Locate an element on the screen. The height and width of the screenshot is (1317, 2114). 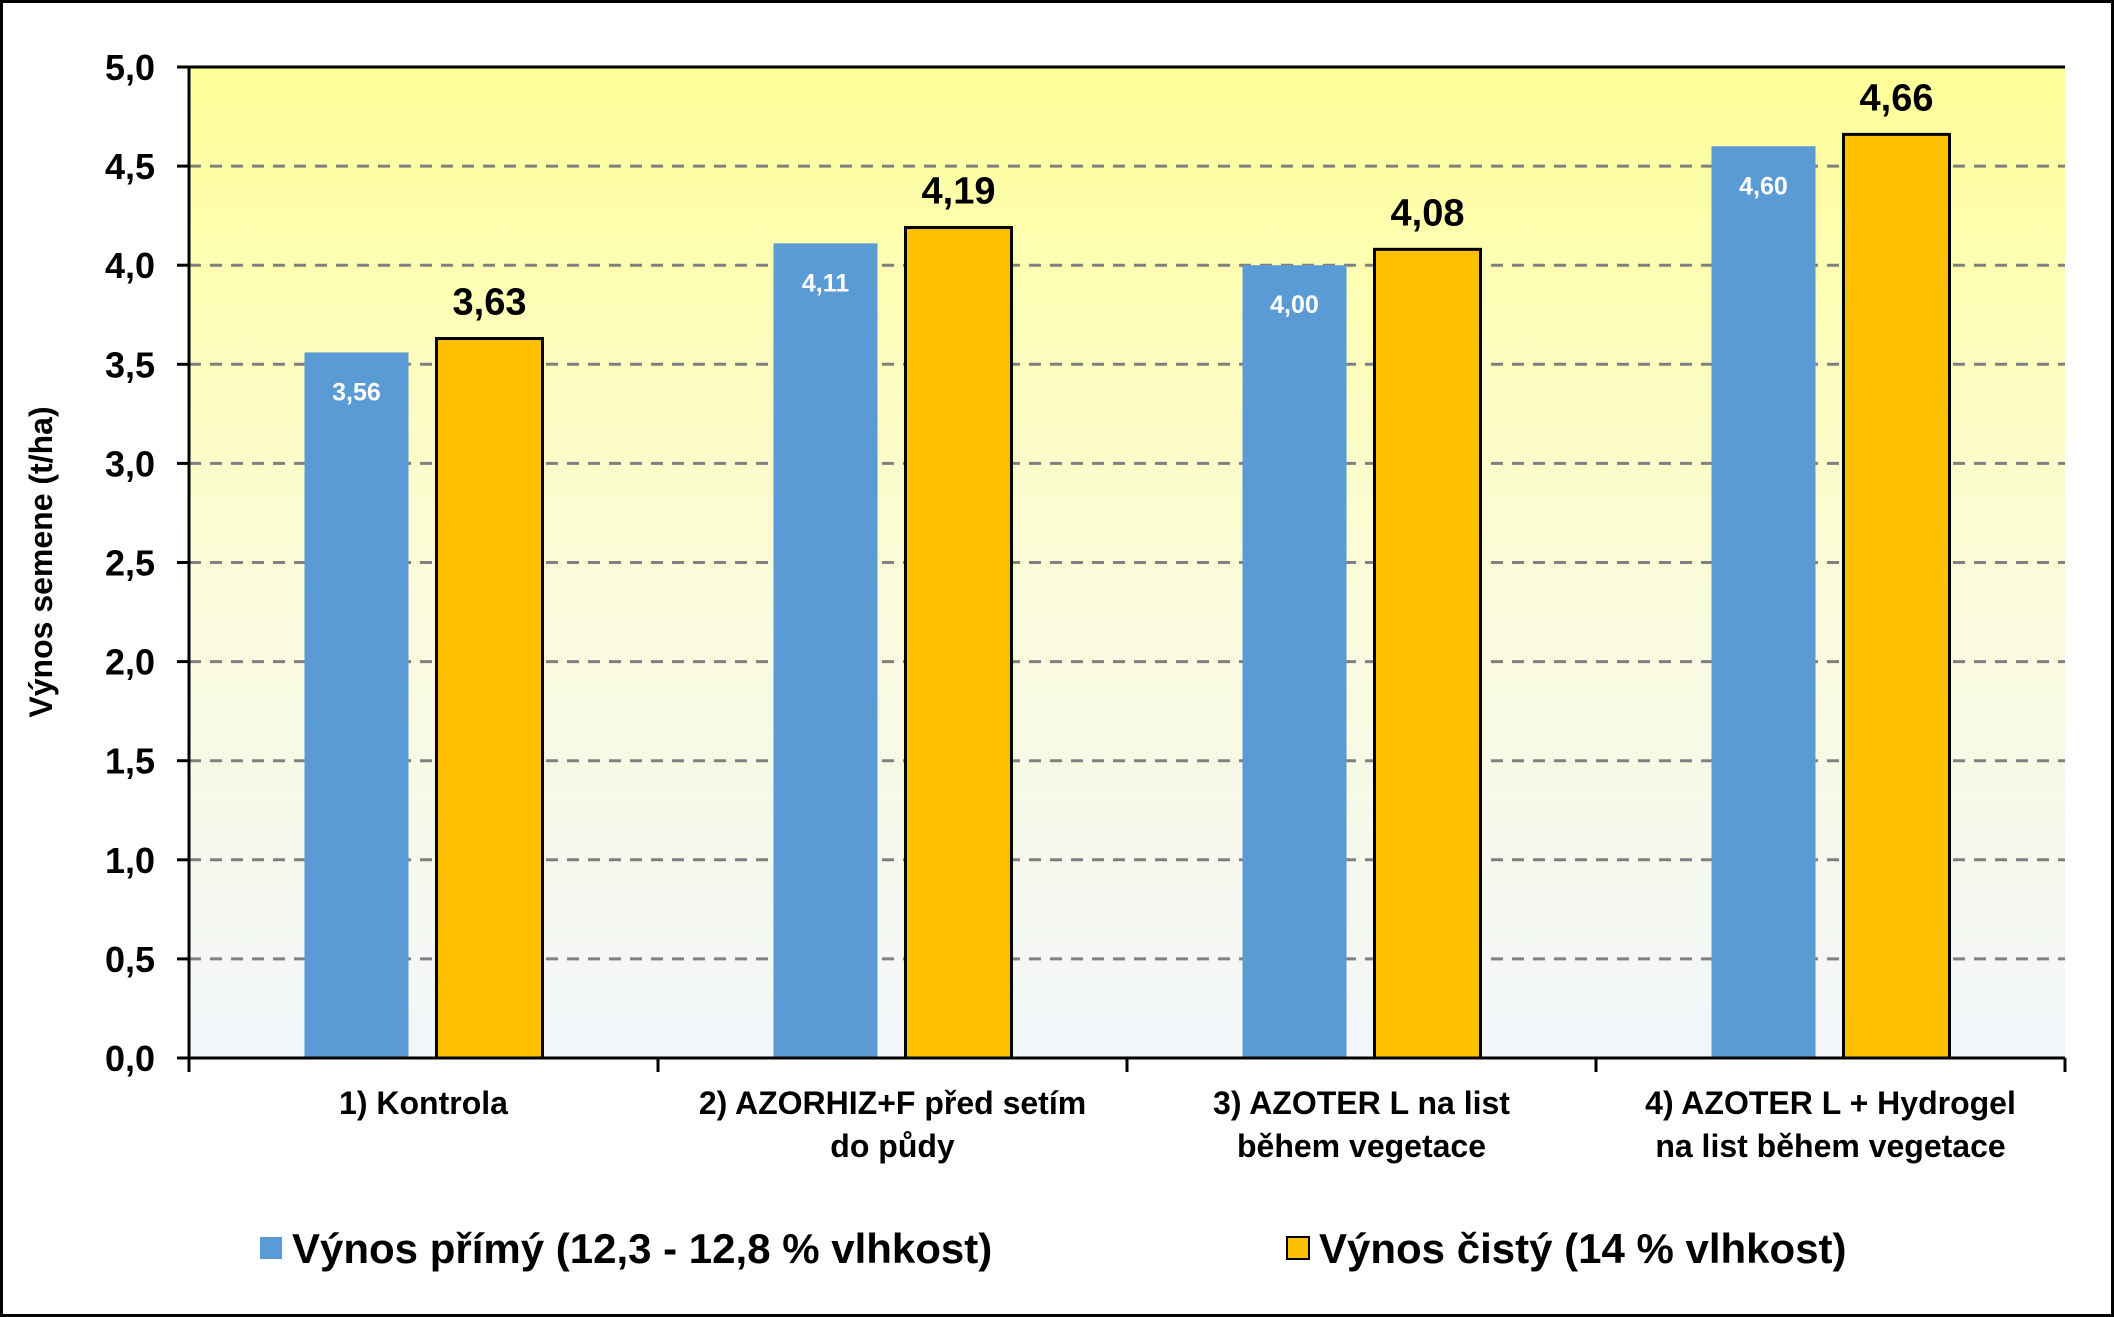
legend-label: Výnos přímý (12,3 - 12,8 % vlhkost) is located at coordinates (642, 1248).